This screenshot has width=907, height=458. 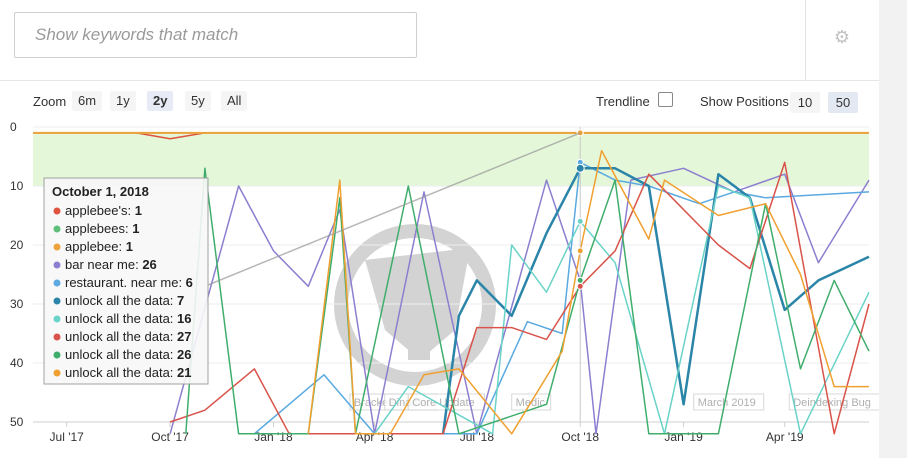 I want to click on zoom-label: Zoom, so click(x=50, y=101).